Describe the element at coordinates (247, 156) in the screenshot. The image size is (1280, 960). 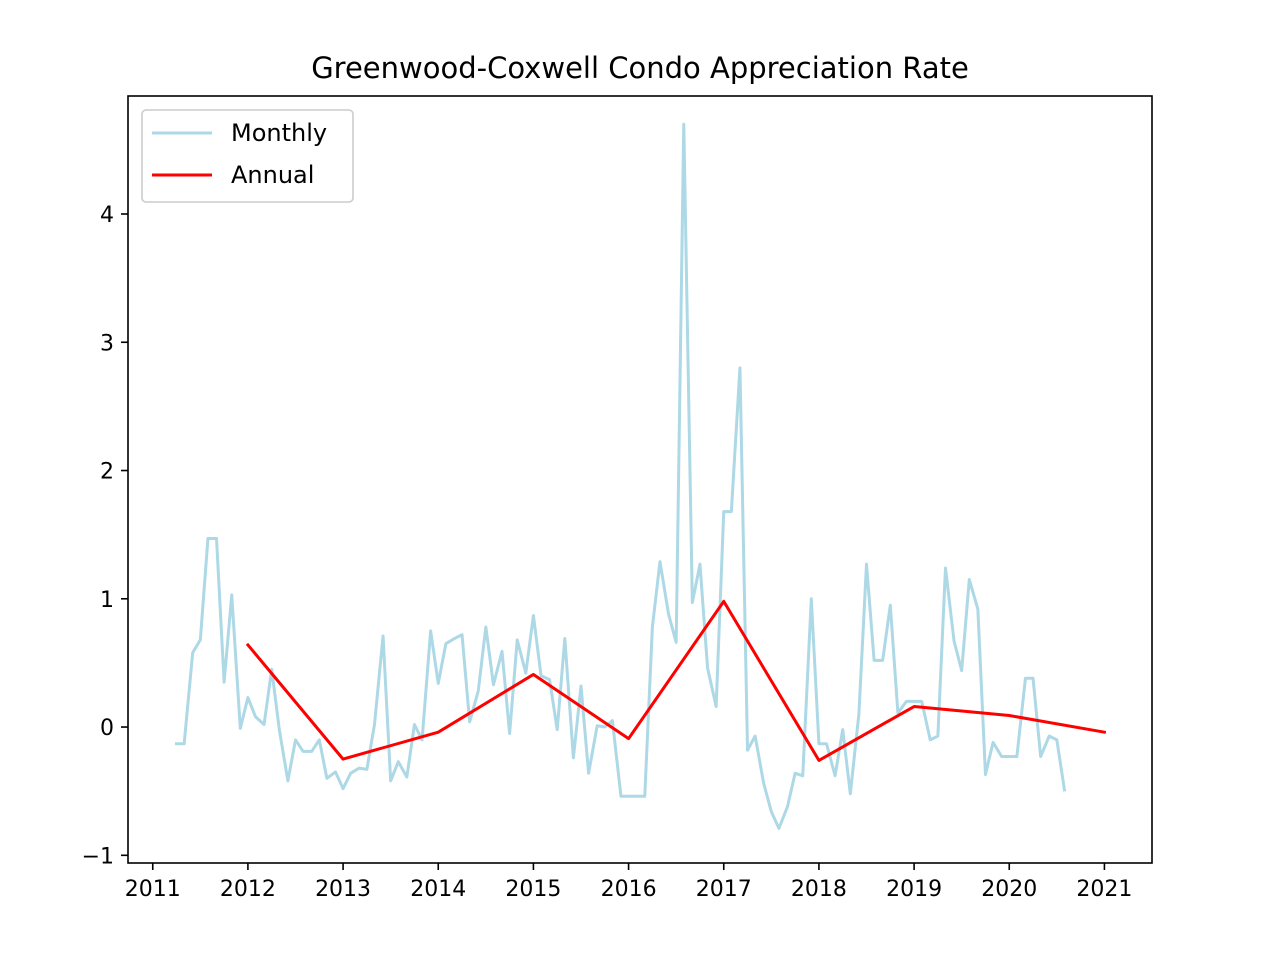
I see `legend: Monthly Annual` at that location.